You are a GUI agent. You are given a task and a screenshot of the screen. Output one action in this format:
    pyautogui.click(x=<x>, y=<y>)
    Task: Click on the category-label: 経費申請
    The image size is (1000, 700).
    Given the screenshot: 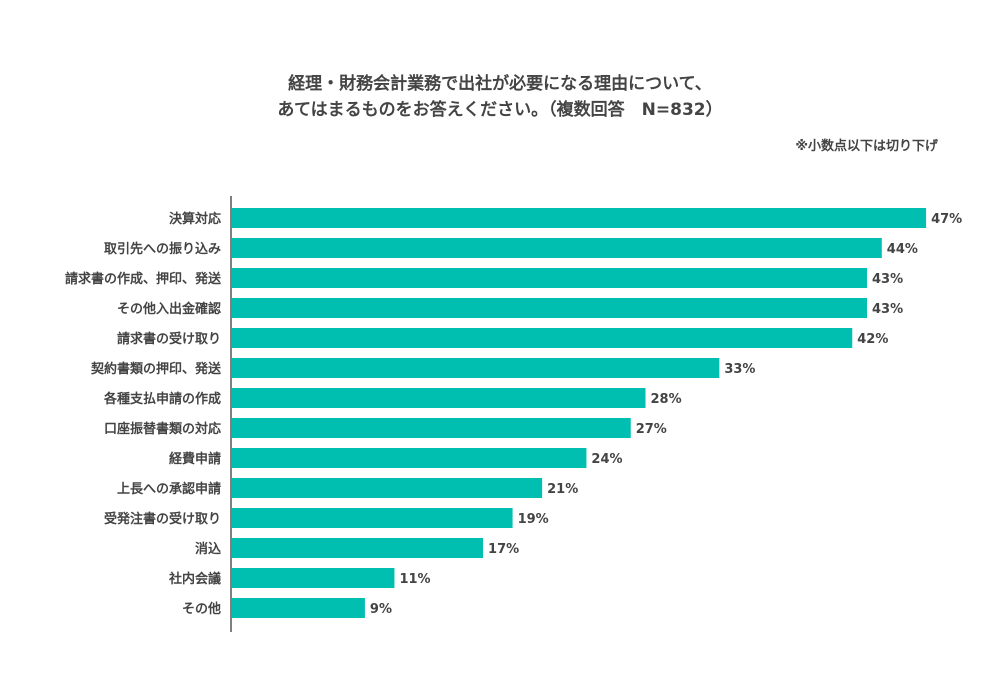 What is the action you would take?
    pyautogui.click(x=195, y=459)
    